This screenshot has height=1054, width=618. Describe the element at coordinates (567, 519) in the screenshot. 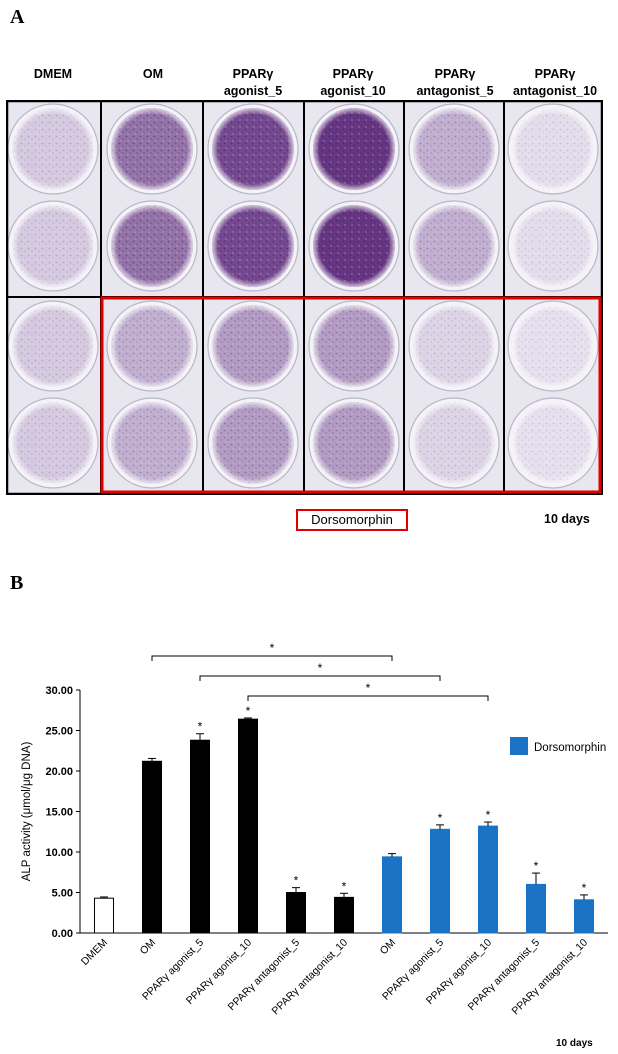

I see `panel-a-days-label: 10 days` at that location.